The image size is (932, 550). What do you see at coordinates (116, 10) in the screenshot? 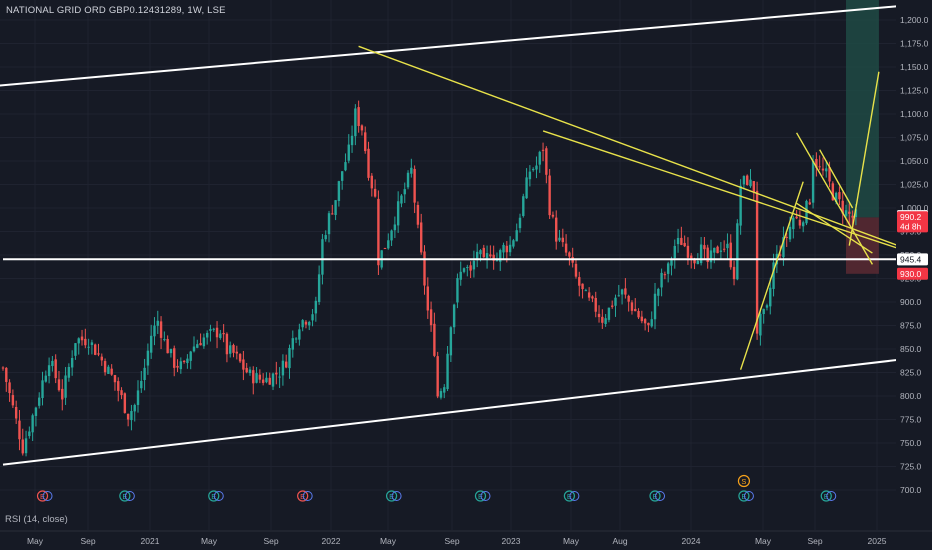
I see `symbol-title: NATIONAL GRID ORD GBP0.12431289, 1W, LSE` at bounding box center [116, 10].